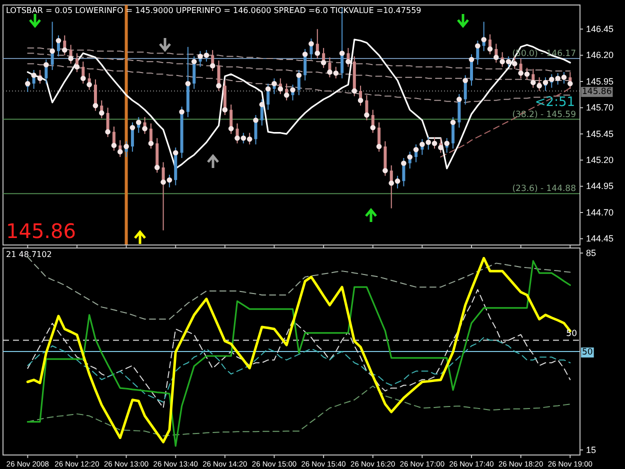  I want to click on annotation: (38.2) - 145.59, so click(544, 115).